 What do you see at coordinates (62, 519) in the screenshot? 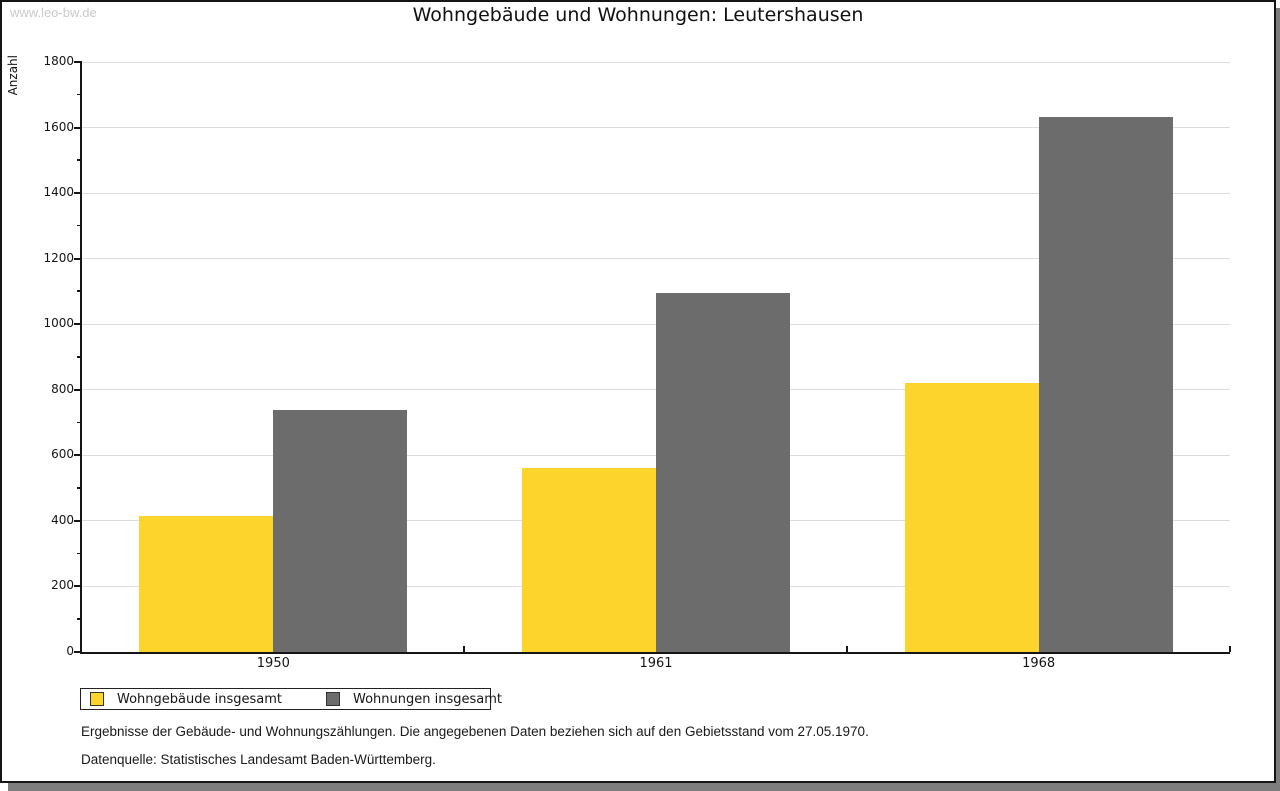
I see `y-tick-label: 400` at bounding box center [62, 519].